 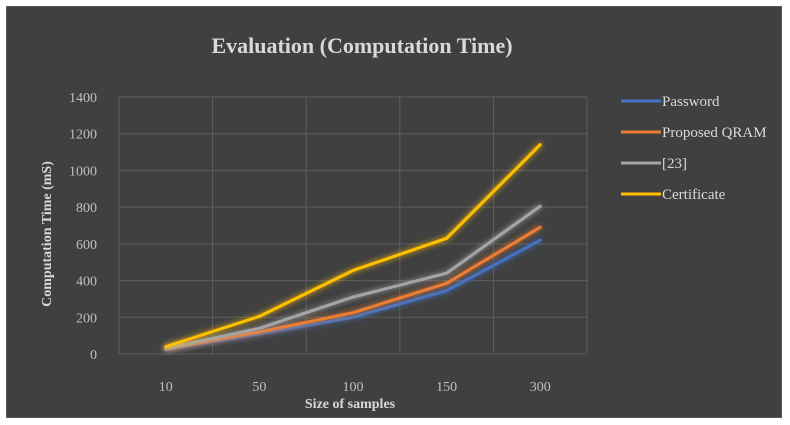 I want to click on y-axis-label: Computation Time (mS), so click(x=47, y=234).